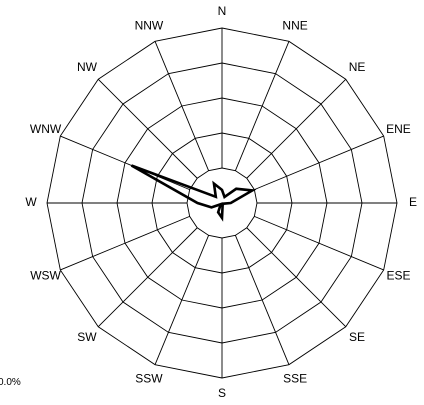  What do you see at coordinates (147, 128) in the screenshot?
I see `spoke-nw` at bounding box center [147, 128].